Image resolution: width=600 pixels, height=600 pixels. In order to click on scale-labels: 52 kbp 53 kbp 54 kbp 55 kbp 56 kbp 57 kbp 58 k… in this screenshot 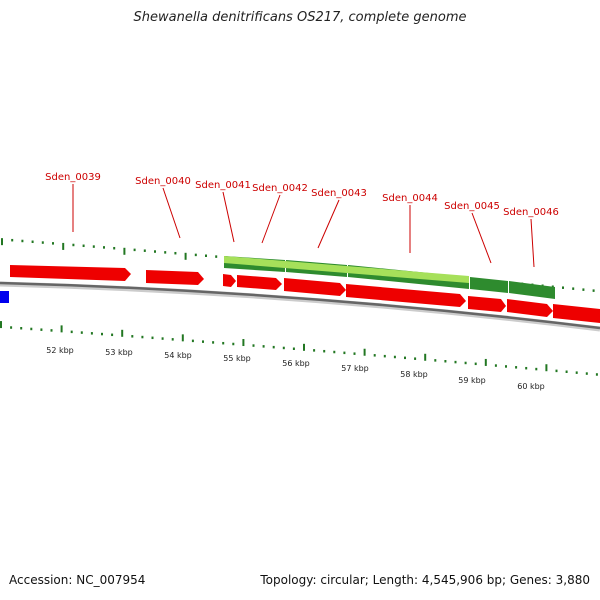, I will do `click(295, 368)`.